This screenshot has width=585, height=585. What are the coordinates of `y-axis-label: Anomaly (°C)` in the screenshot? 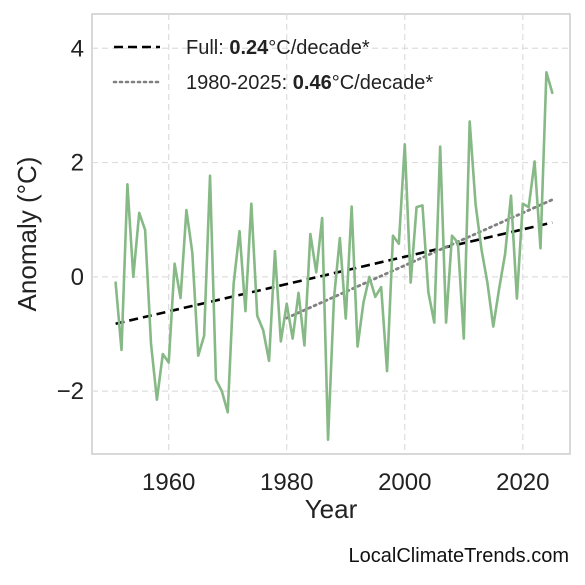 It's located at (27, 234).